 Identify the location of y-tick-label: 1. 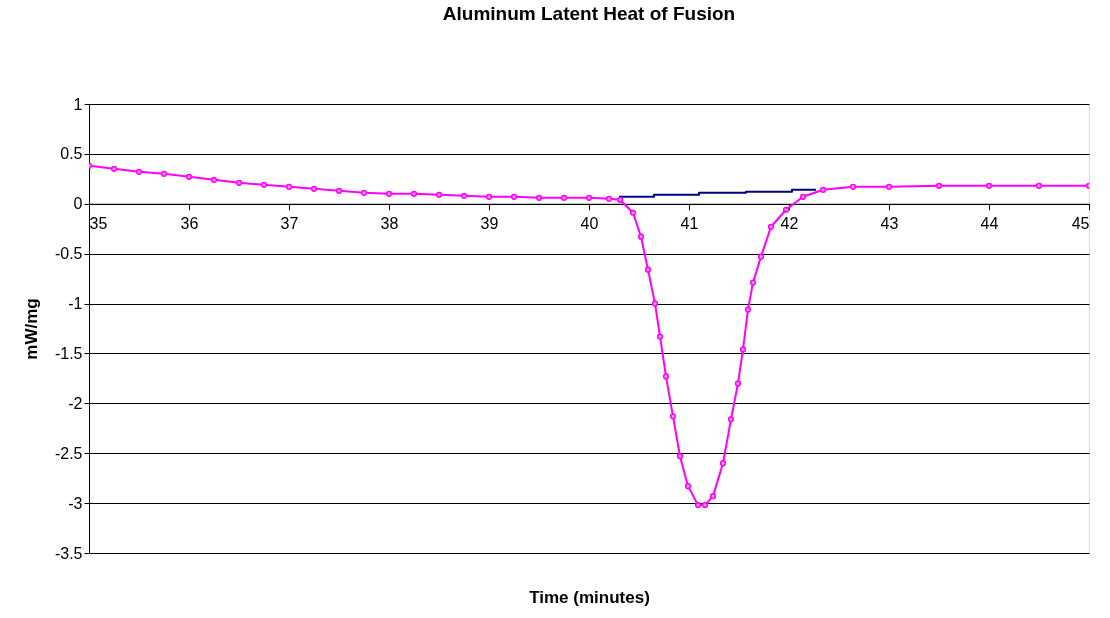
(78, 104).